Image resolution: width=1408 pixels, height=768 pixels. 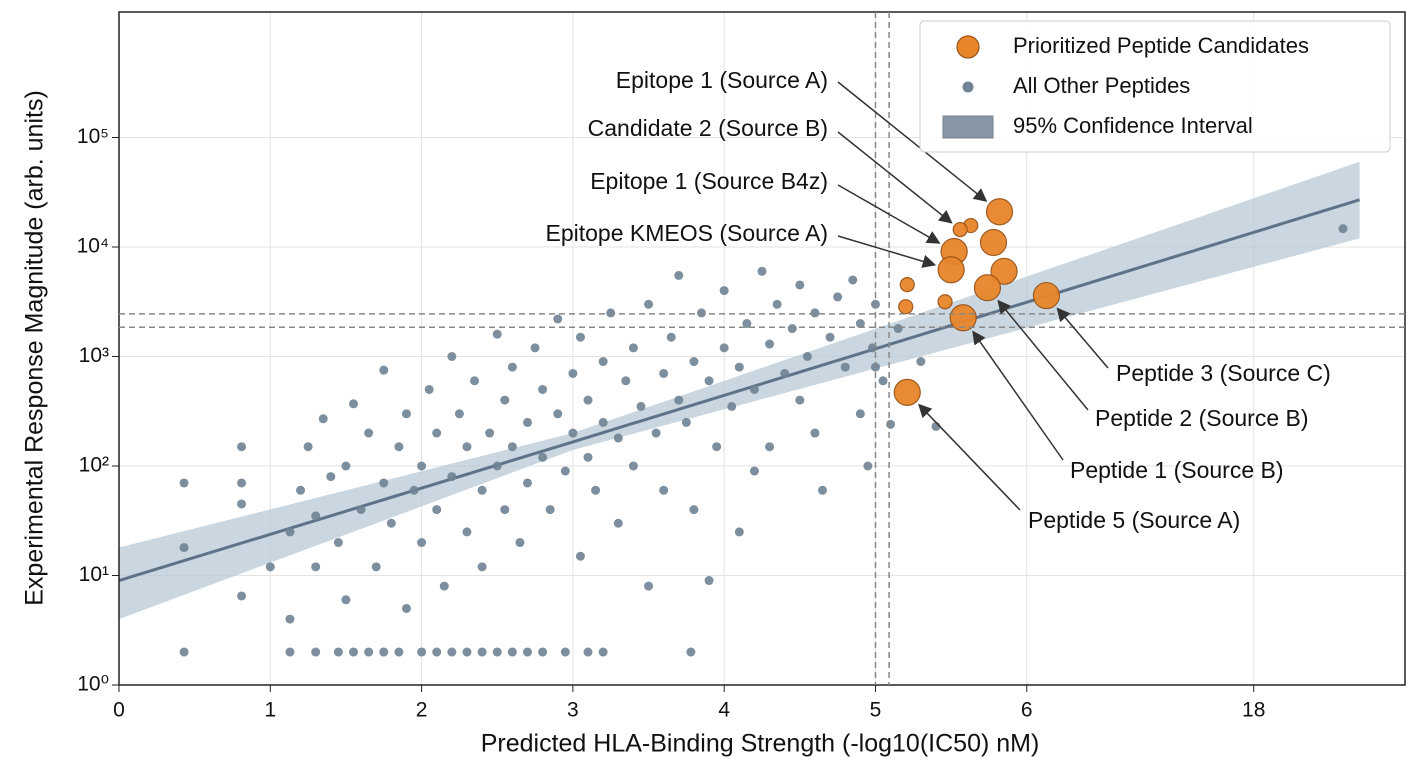 What do you see at coordinates (1253, 710) in the screenshot?
I see `x-tick-label: 18` at bounding box center [1253, 710].